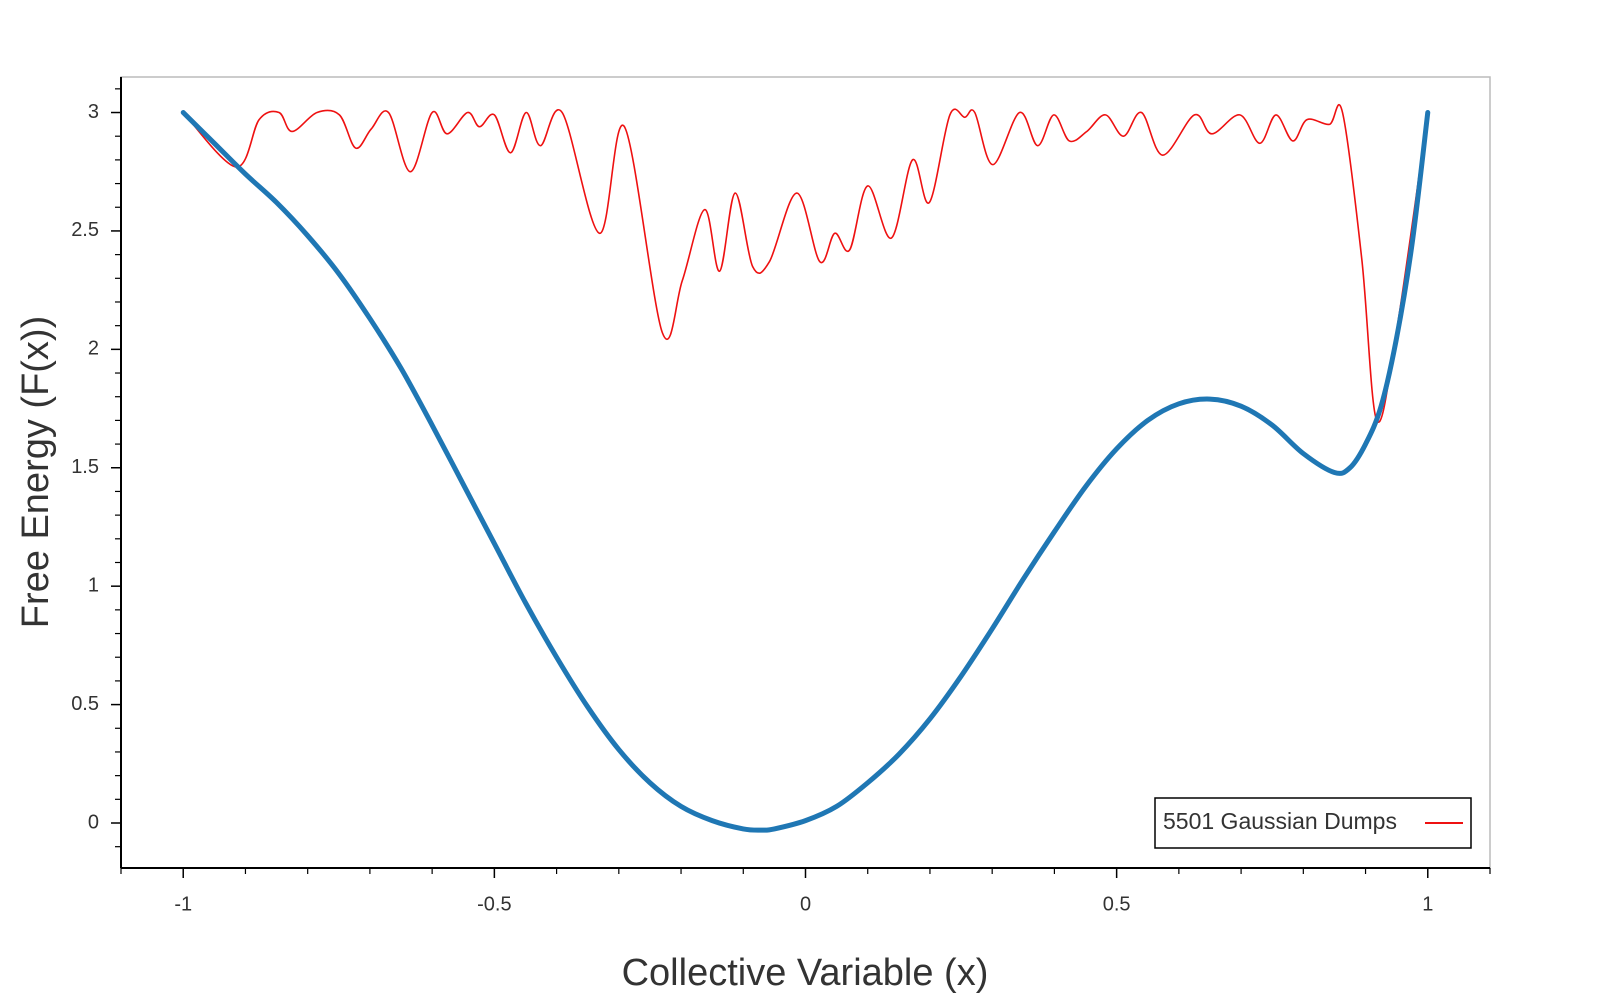  I want to click on y-tick-label: 0, so click(93, 822).